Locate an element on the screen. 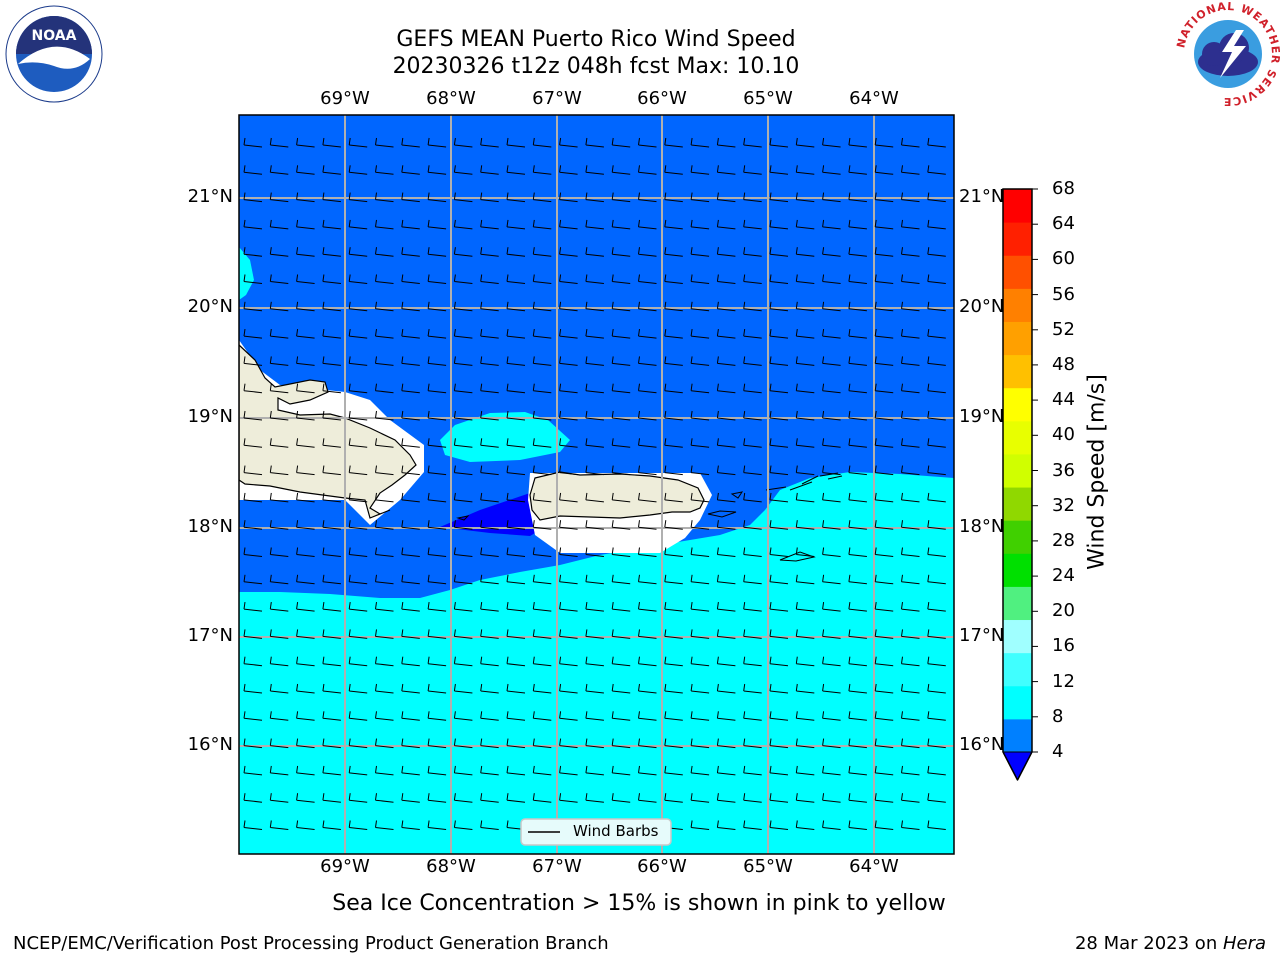 The width and height of the screenshot is (1280, 960). colorbar-tick-label: 24 is located at coordinates (1063, 576).